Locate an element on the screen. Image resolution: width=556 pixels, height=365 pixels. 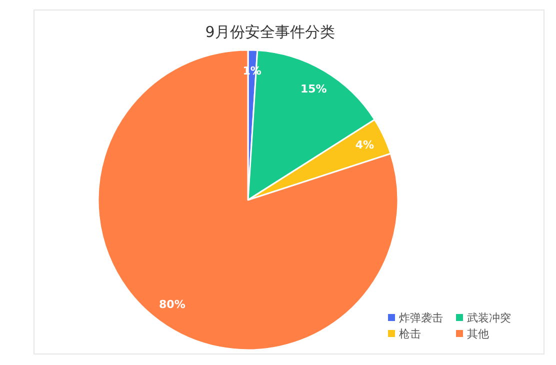
legend-label: 枪击 is located at coordinates (410, 334).